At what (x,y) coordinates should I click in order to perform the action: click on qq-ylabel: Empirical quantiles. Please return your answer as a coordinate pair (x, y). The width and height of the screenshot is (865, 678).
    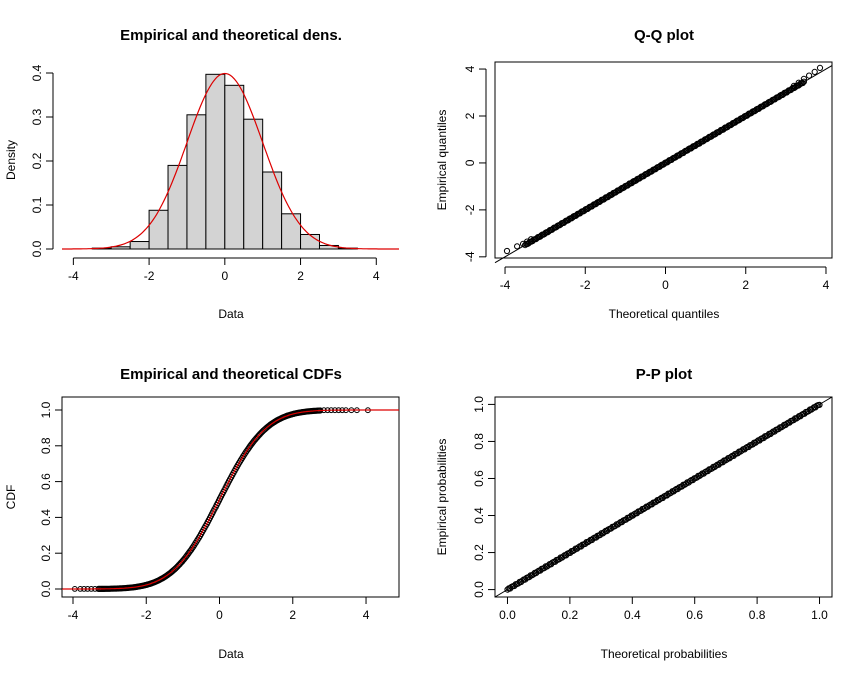
    Looking at the image, I should click on (442, 160).